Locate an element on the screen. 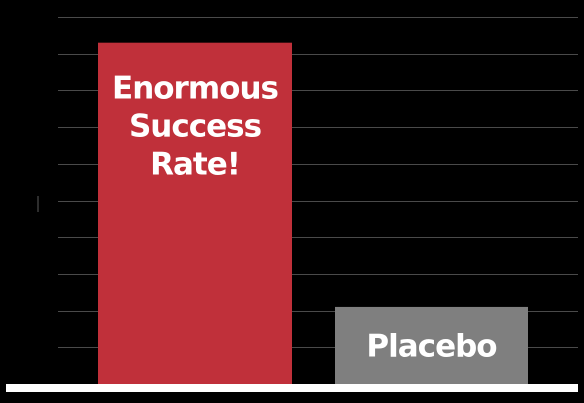  bar-placebo is located at coordinates (431, 345).